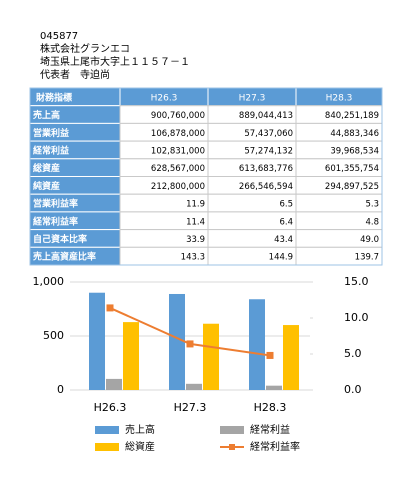 This screenshot has height=480, width=410. Describe the element at coordinates (193, 258) in the screenshot. I see `table-value: 143.3` at that location.